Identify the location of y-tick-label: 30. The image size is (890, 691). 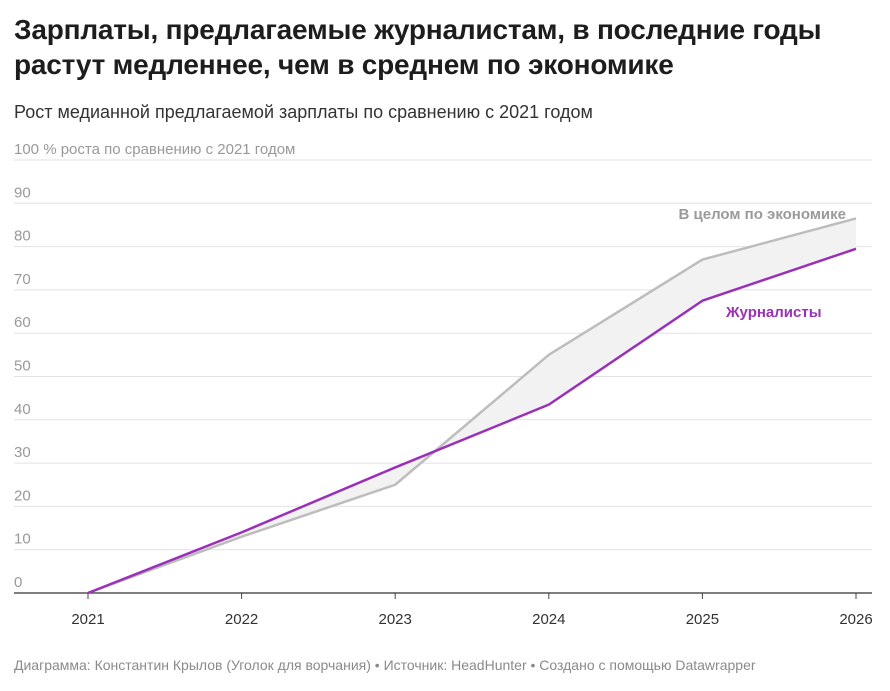
(22, 452).